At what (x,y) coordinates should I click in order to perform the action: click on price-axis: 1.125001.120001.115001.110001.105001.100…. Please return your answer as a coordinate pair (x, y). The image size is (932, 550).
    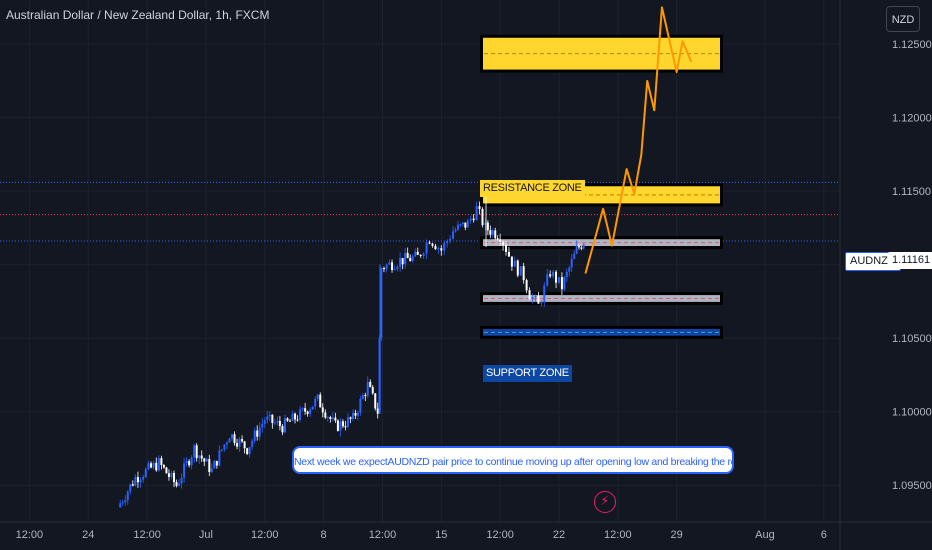
    Looking at the image, I should click on (885, 275).